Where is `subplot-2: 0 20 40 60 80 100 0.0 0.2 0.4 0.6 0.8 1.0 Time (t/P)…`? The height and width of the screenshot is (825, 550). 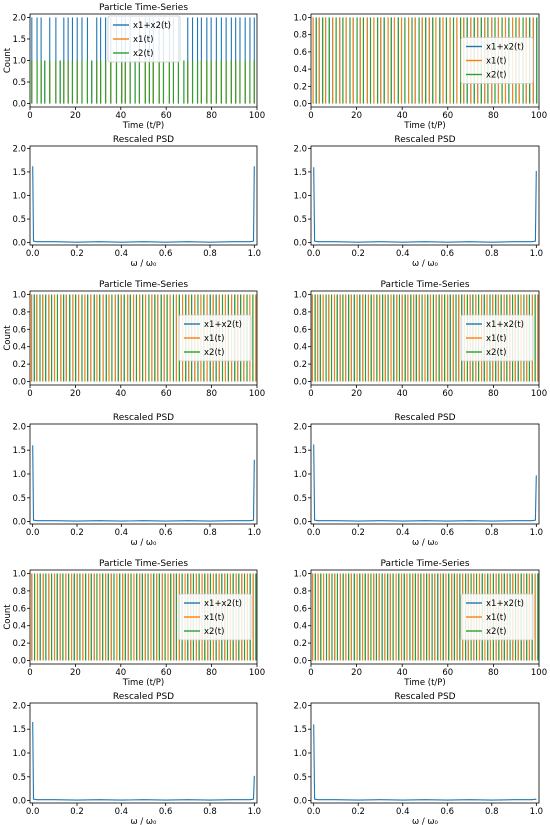
subplot-2: 0 20 40 60 80 100 0.0 0.2 0.4 0.6 0.8 1.0 Time (t/P)… is located at coordinates (420, 72).